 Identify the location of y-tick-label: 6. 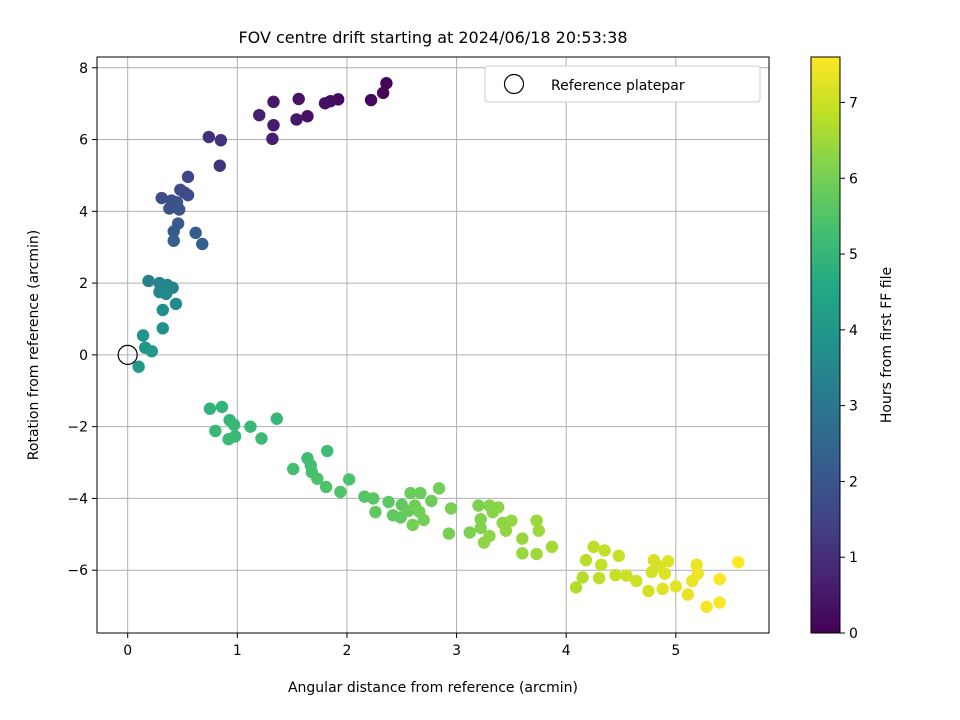
(83, 141).